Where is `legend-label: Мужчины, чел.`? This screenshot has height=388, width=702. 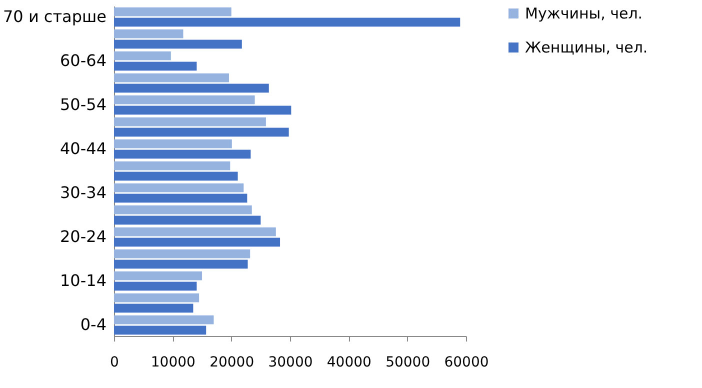 legend-label: Мужчины, чел. is located at coordinates (584, 13).